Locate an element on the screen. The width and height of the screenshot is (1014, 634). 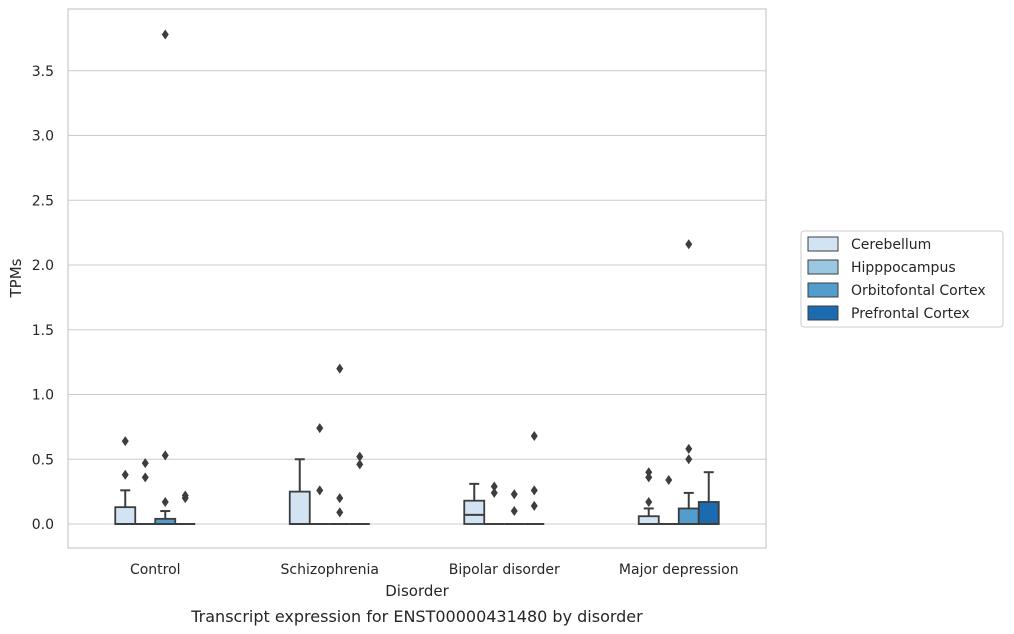
y-axis-title: TPMs is located at coordinates (16, 278).